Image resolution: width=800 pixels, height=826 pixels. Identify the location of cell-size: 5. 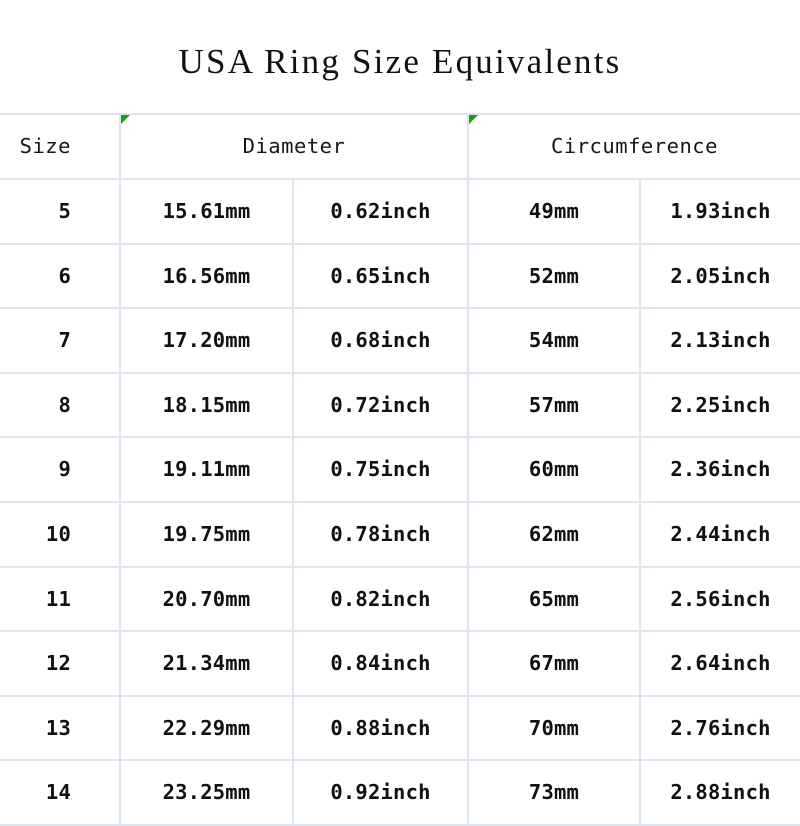
(60, 211).